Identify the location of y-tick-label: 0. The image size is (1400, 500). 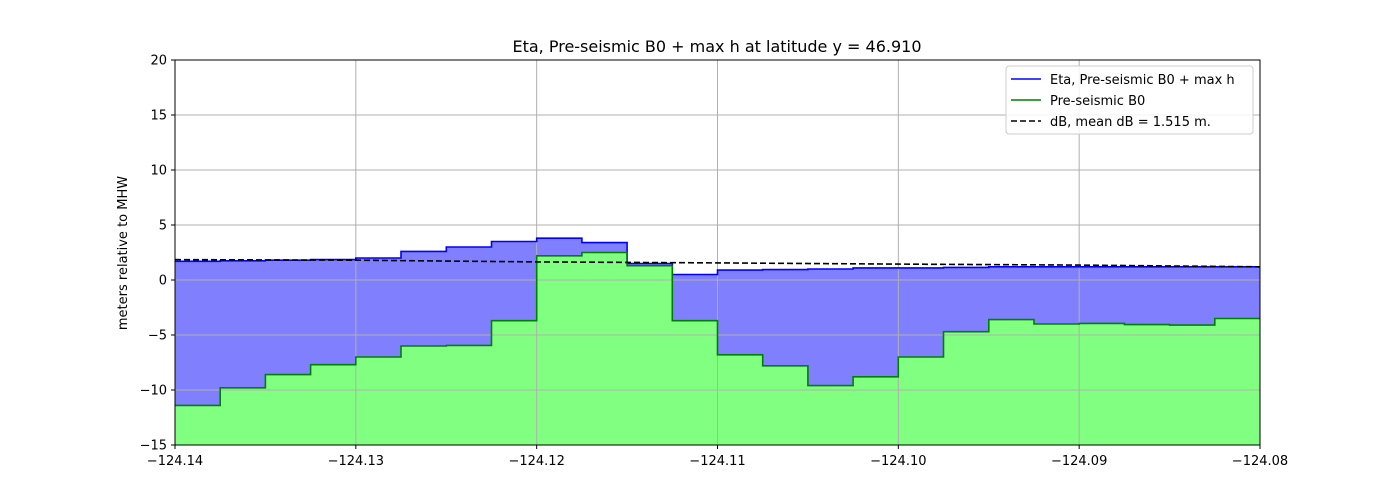
(163, 281).